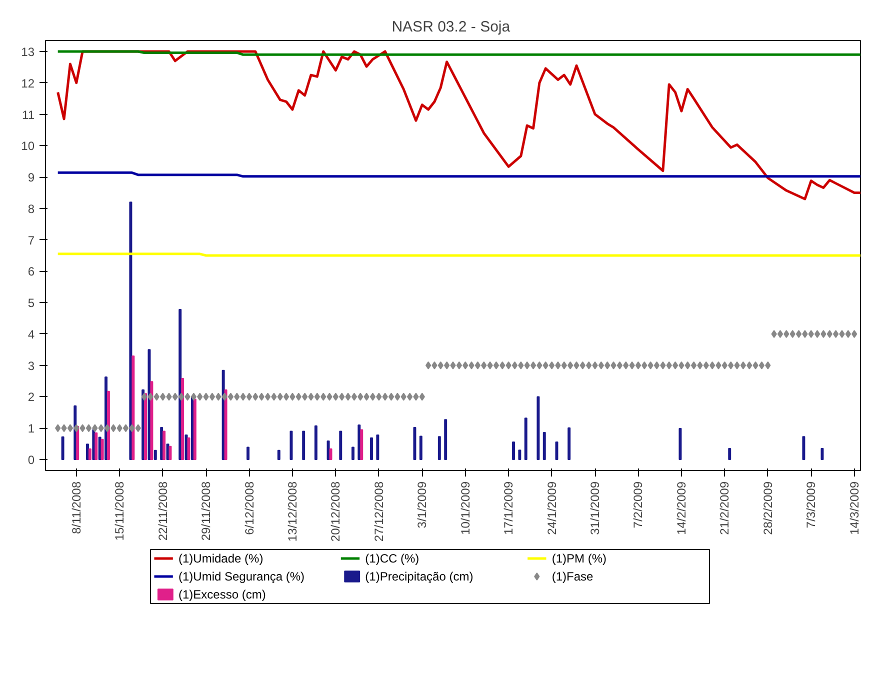  Describe the element at coordinates (854, 508) in the screenshot. I see `x-tick-label: 14/3/2009` at that location.